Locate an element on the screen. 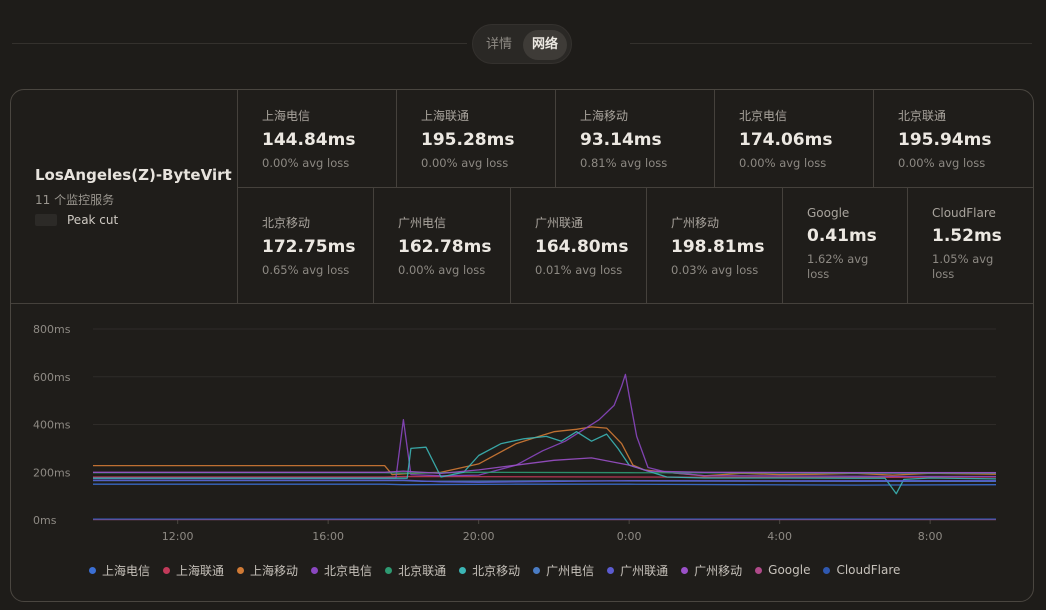 The width and height of the screenshot is (1046, 610). x-tick-label: 0:00 is located at coordinates (629, 536).